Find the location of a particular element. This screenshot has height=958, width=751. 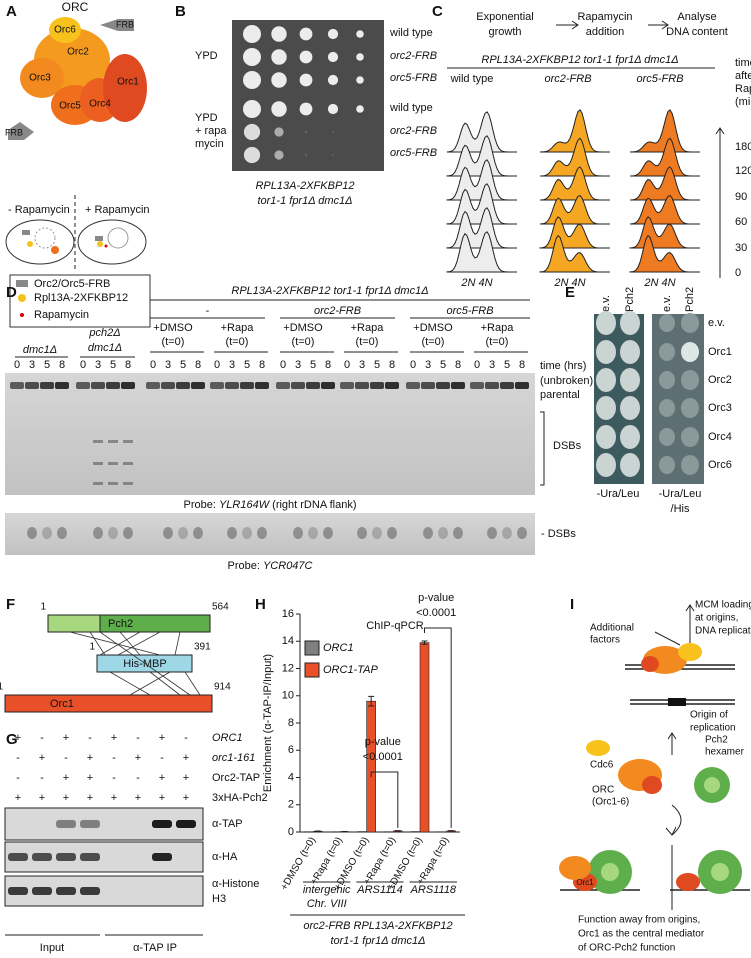

fkbp-icon is located at coordinates (30, 244).